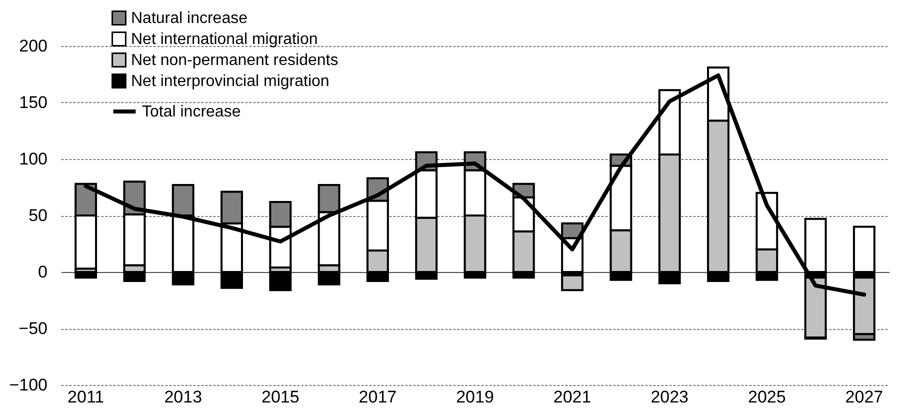 The width and height of the screenshot is (899, 411). Describe the element at coordinates (28, 385) in the screenshot. I see `y-tick-label: −100` at that location.